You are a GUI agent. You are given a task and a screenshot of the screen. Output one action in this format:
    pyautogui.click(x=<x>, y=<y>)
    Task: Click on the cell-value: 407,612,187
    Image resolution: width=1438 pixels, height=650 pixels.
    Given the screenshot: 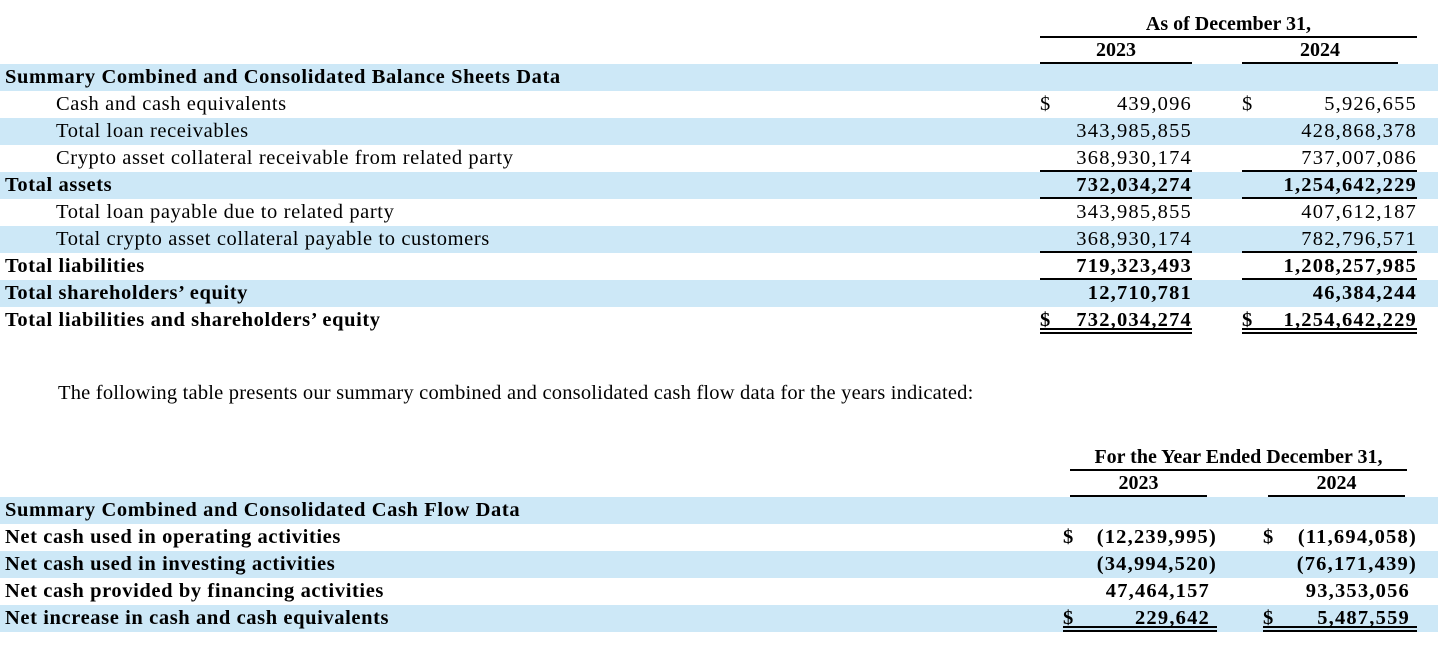 What is the action you would take?
    pyautogui.click(x=1359, y=212)
    